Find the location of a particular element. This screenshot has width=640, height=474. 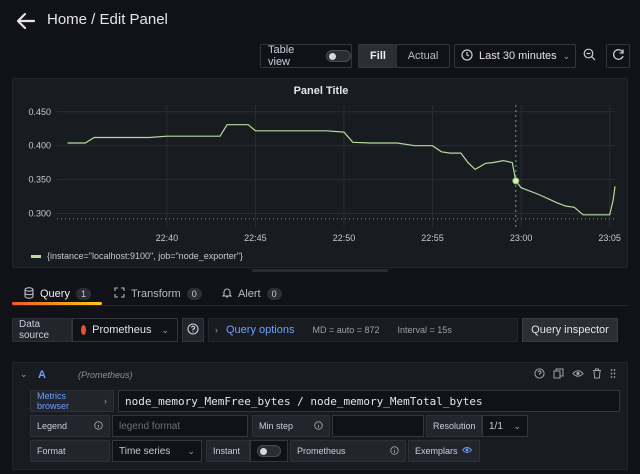

legend-field-label: Legend is located at coordinates (70, 426).